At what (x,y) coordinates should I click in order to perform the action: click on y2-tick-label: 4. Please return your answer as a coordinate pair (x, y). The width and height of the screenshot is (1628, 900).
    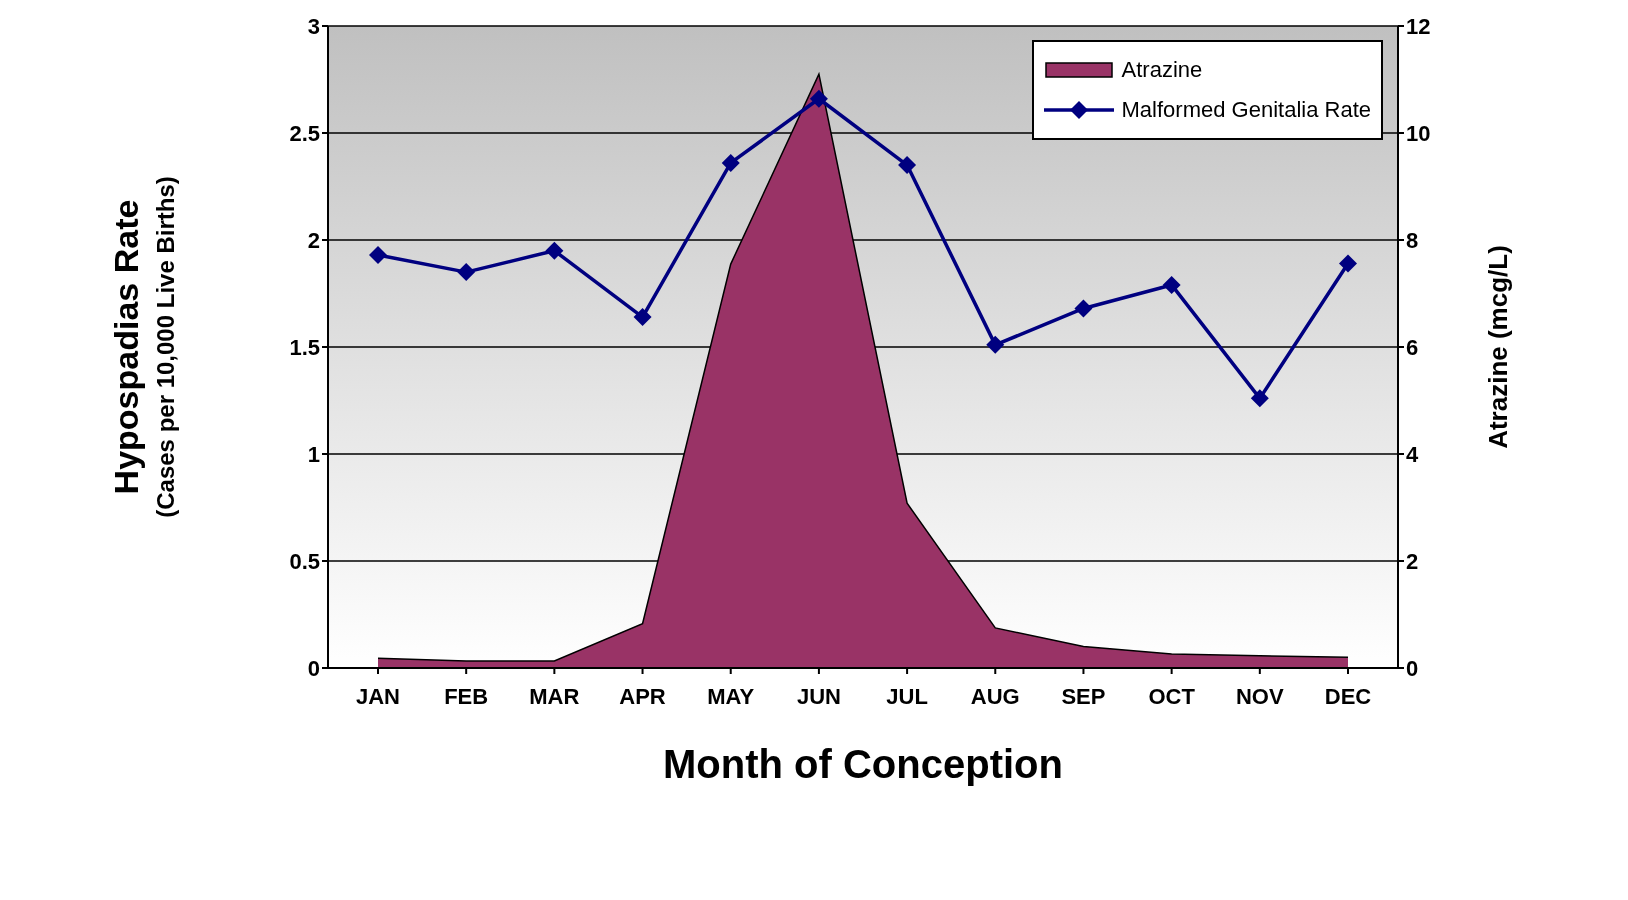
    Looking at the image, I should click on (1412, 454).